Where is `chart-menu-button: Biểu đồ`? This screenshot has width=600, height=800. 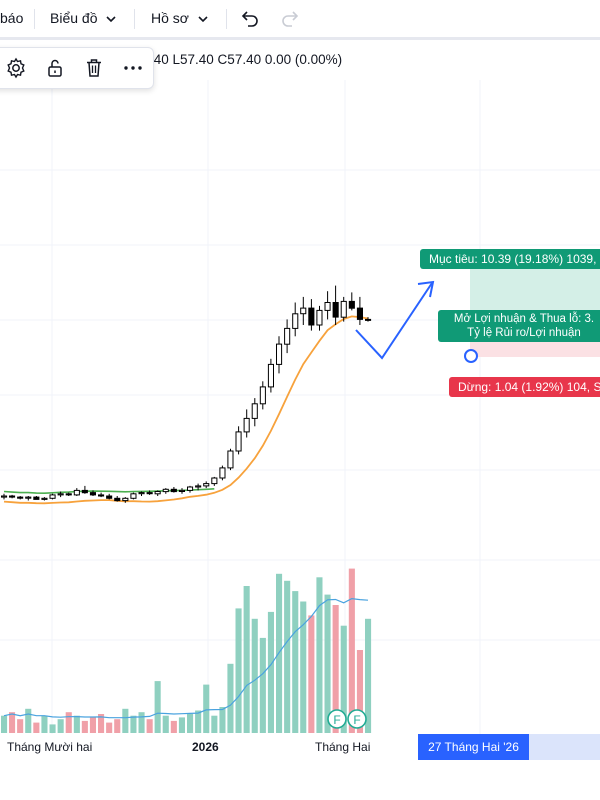
chart-menu-button: Biểu đồ is located at coordinates (83, 18).